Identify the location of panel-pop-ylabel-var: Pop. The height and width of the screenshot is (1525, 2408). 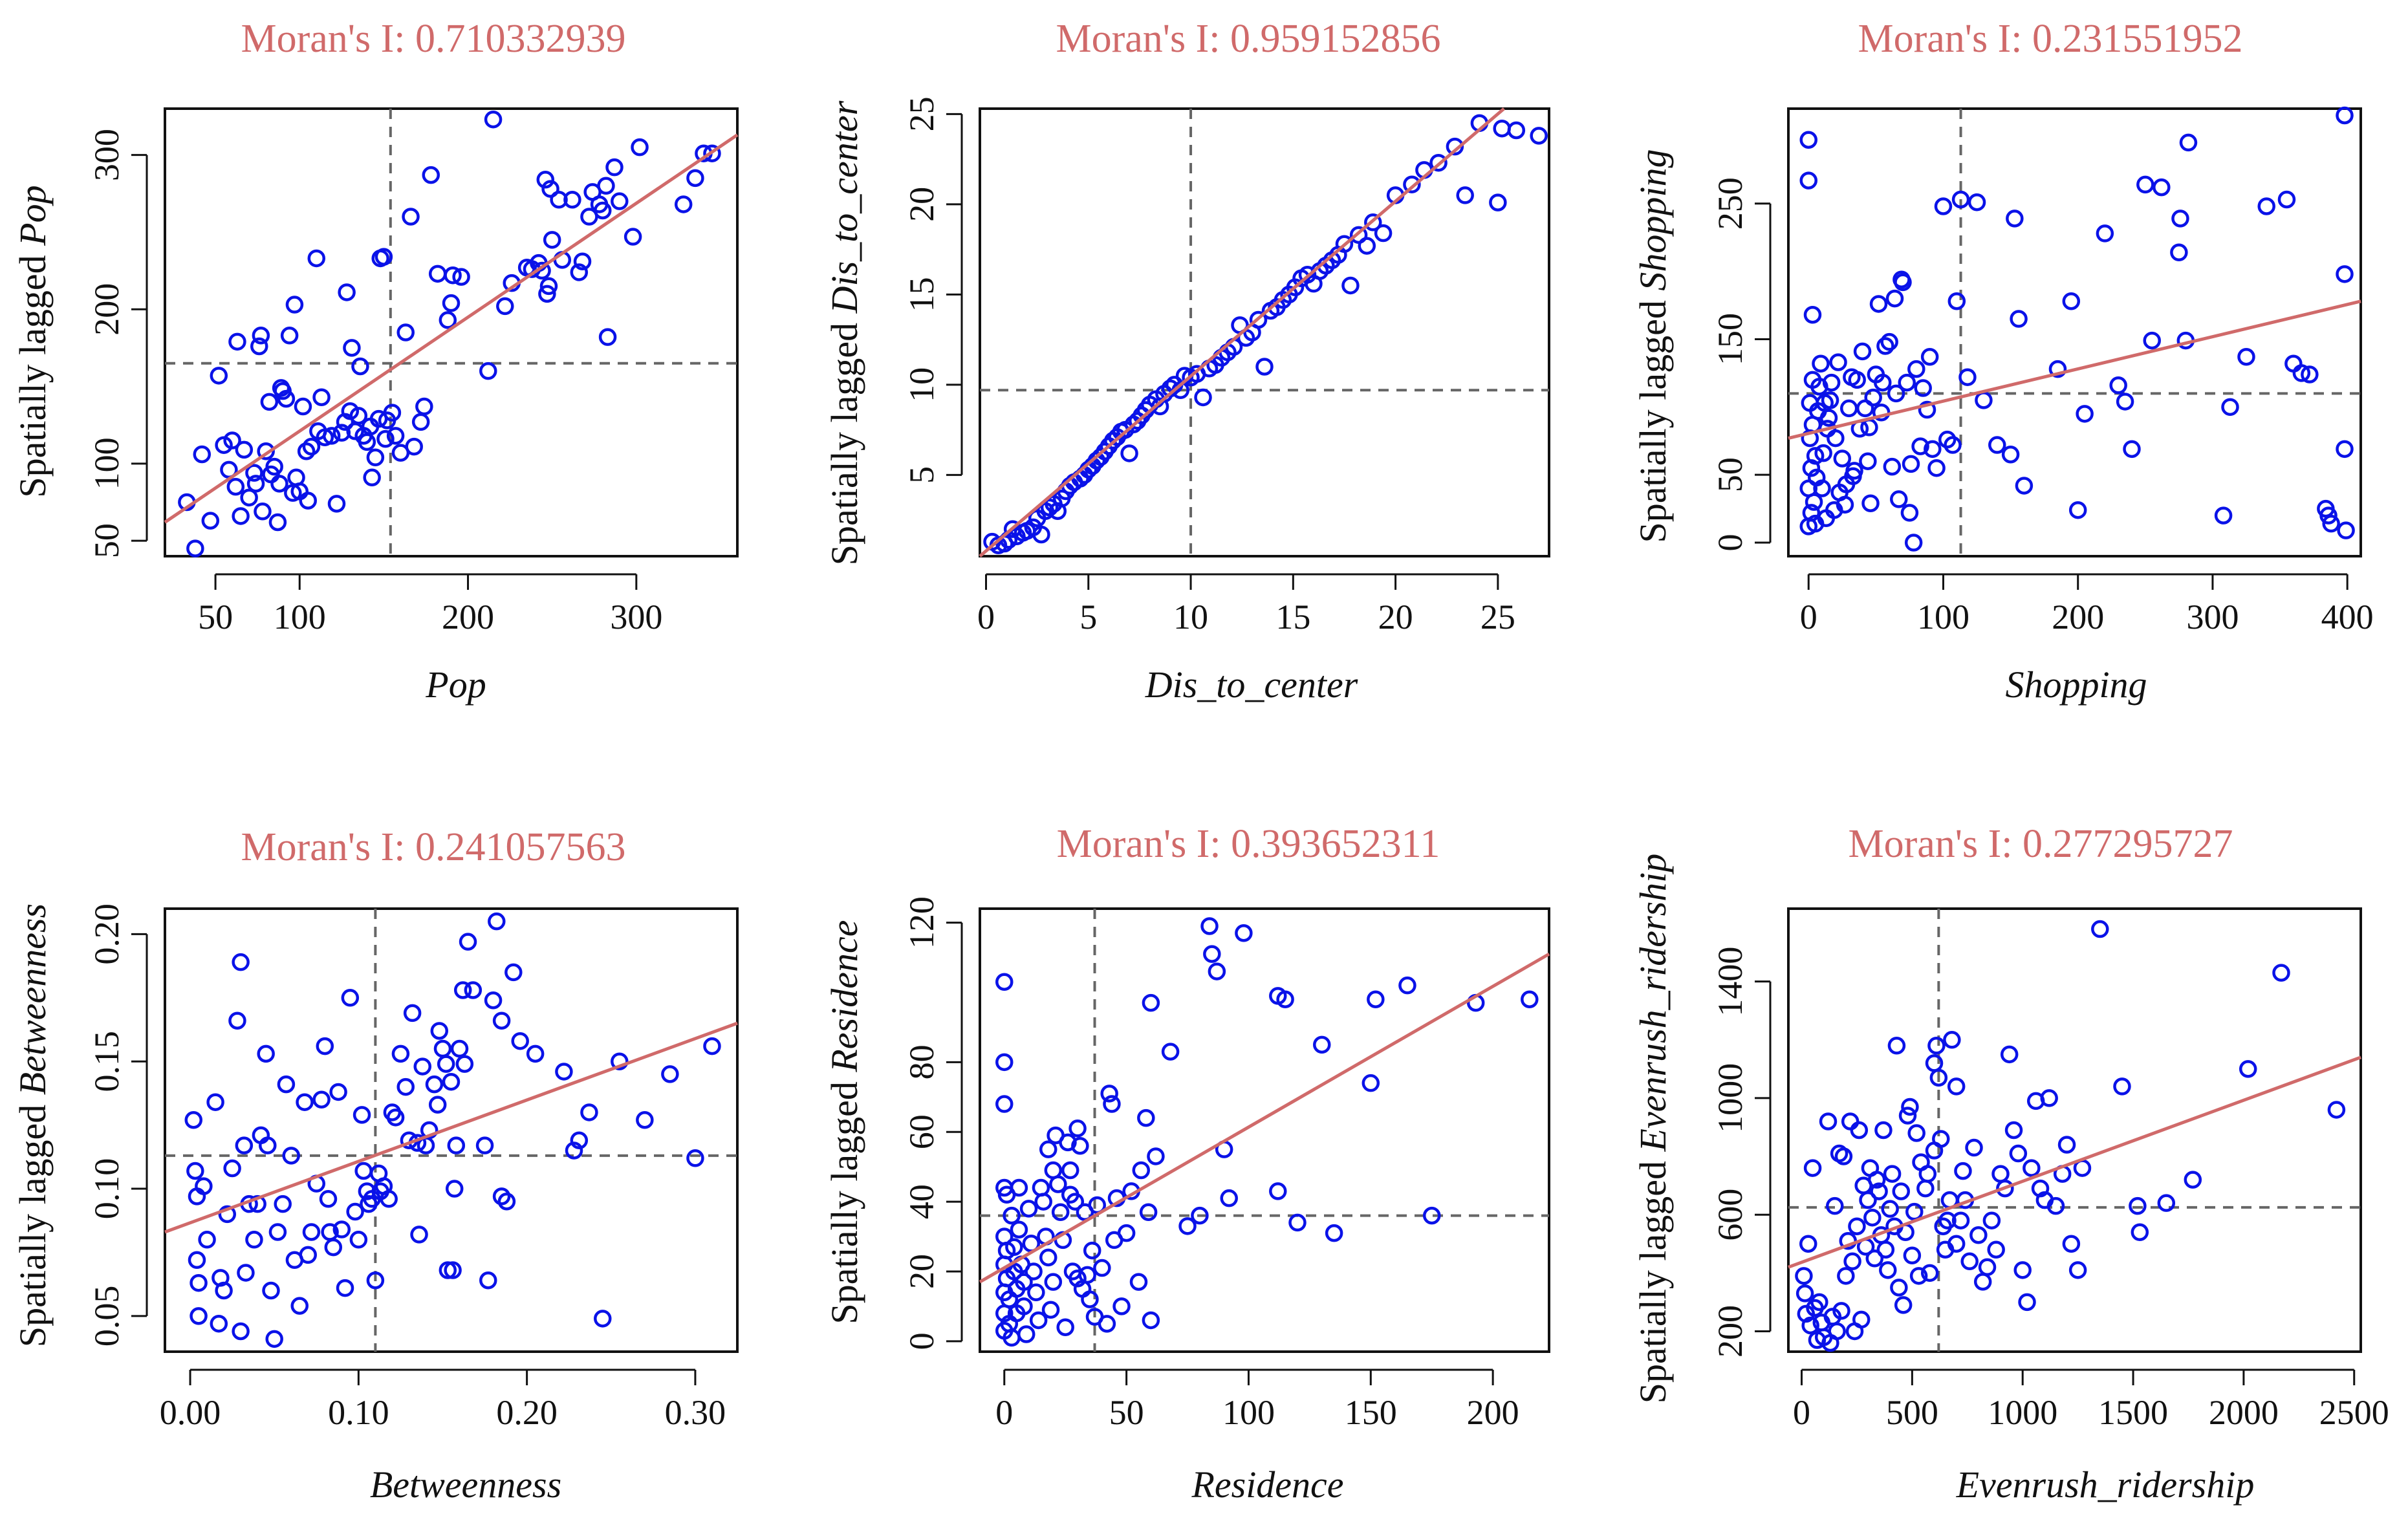
(33, 215).